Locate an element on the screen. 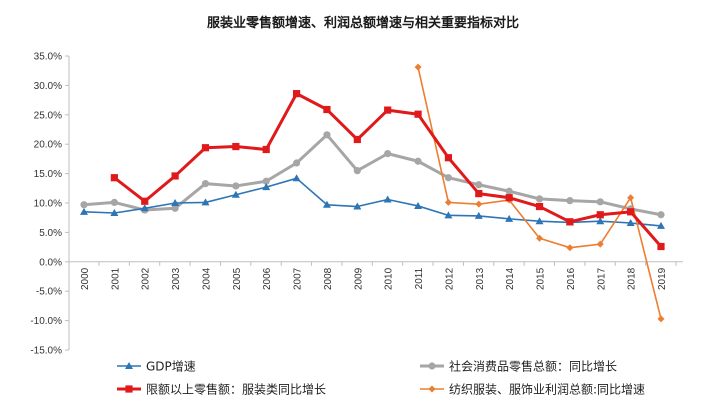 This screenshot has width=726, height=419. x-tick-label: 2003 is located at coordinates (176, 278).